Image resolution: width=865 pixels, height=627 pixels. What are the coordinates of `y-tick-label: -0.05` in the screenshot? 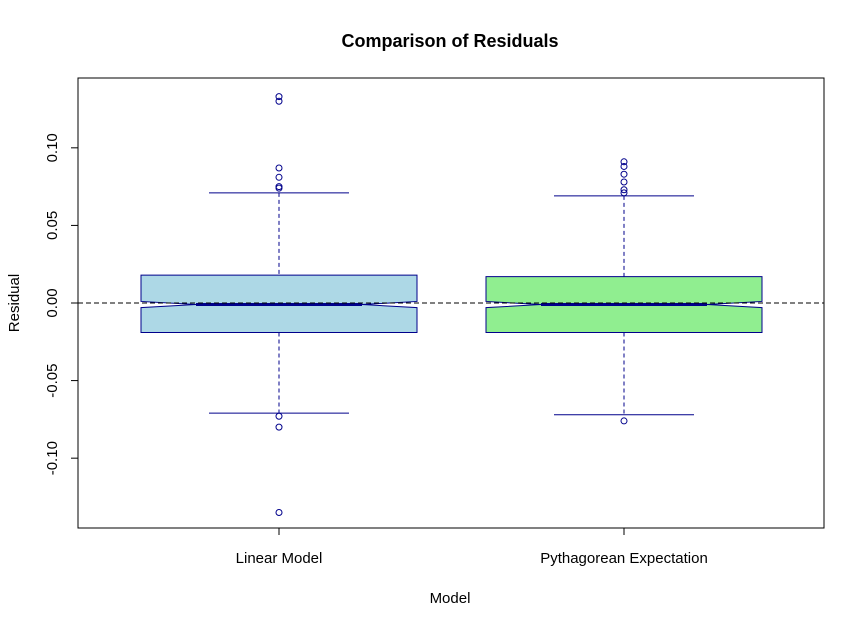 It's located at (52, 380).